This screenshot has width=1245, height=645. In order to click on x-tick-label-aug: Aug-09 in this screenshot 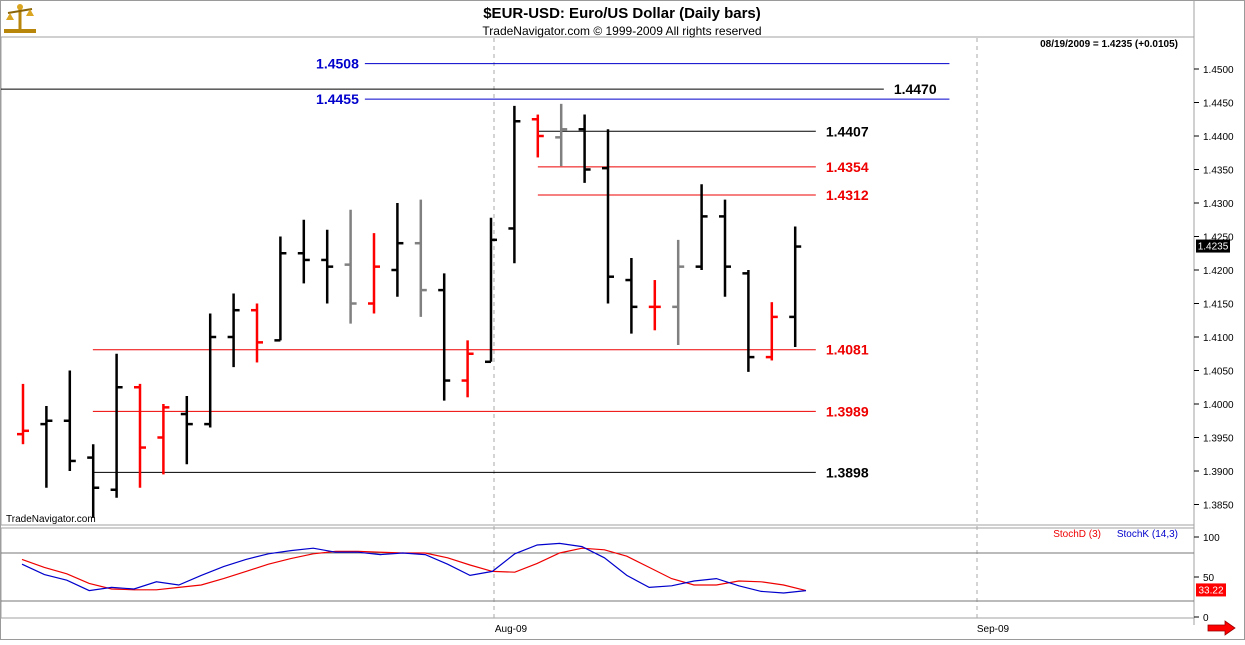, I will do `click(511, 629)`.